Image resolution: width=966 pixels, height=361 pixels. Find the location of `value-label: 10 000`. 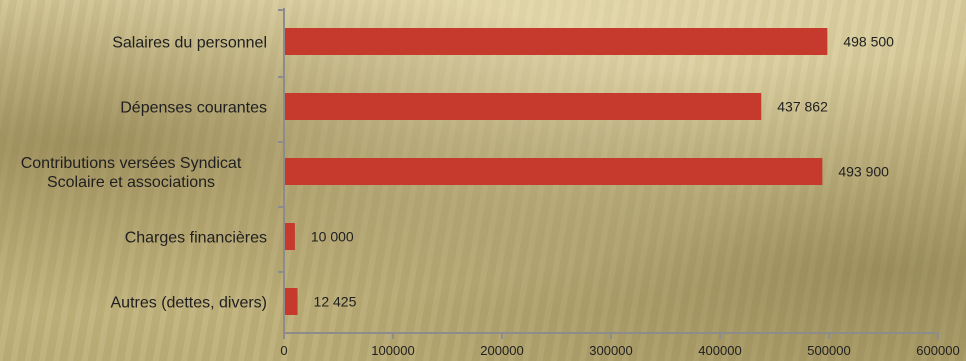

value-label: 10 000 is located at coordinates (332, 237).